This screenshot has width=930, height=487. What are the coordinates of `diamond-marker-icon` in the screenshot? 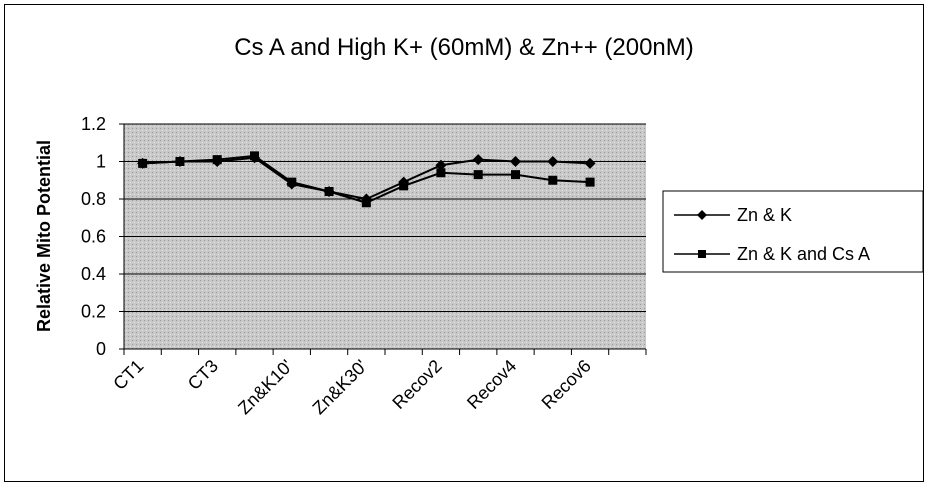 It's located at (702, 215).